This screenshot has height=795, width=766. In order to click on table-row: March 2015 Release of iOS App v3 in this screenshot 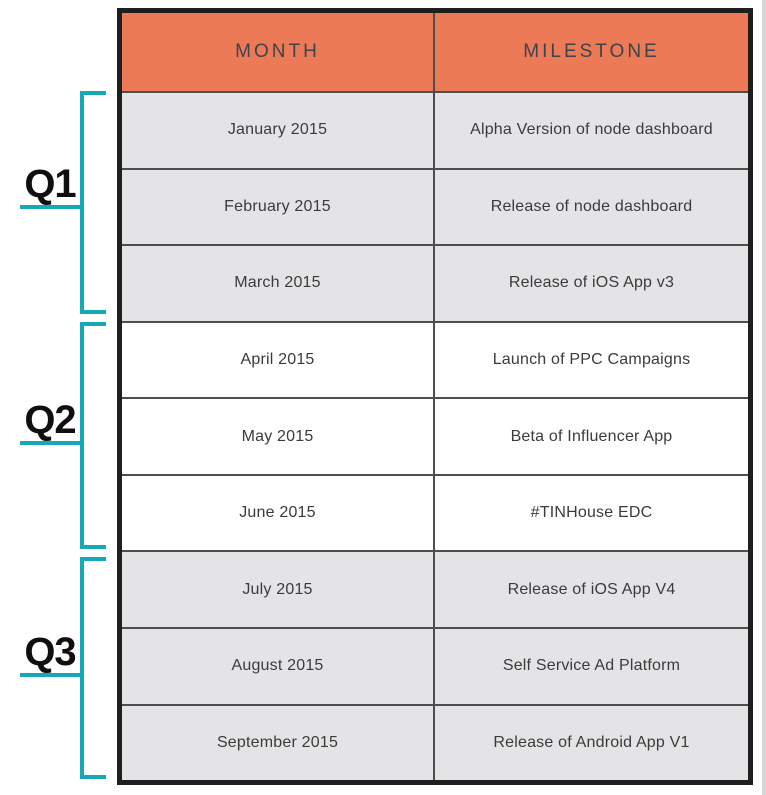, I will do `click(435, 282)`.